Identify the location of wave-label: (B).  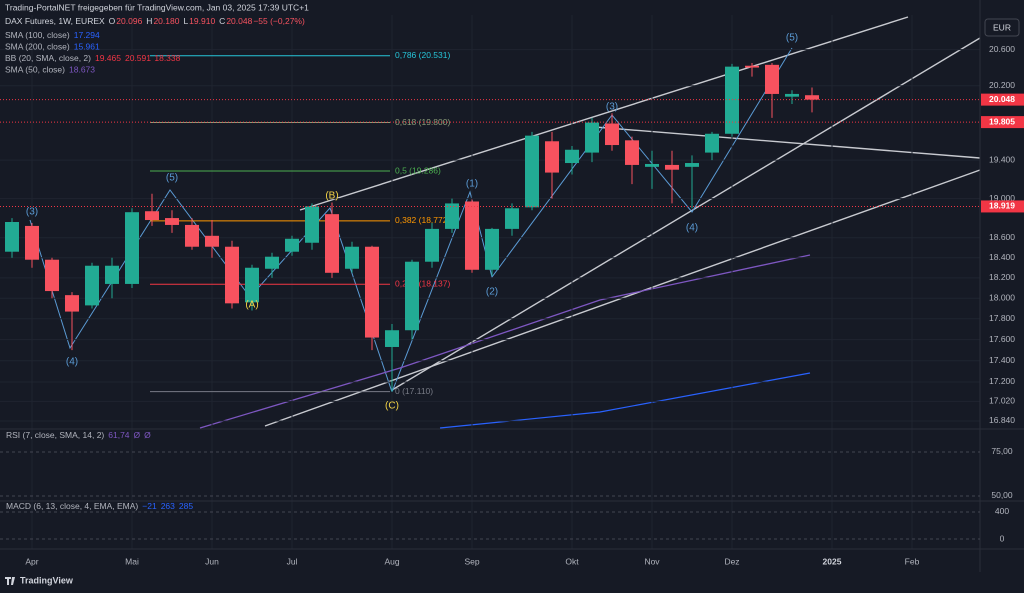
(331, 196).